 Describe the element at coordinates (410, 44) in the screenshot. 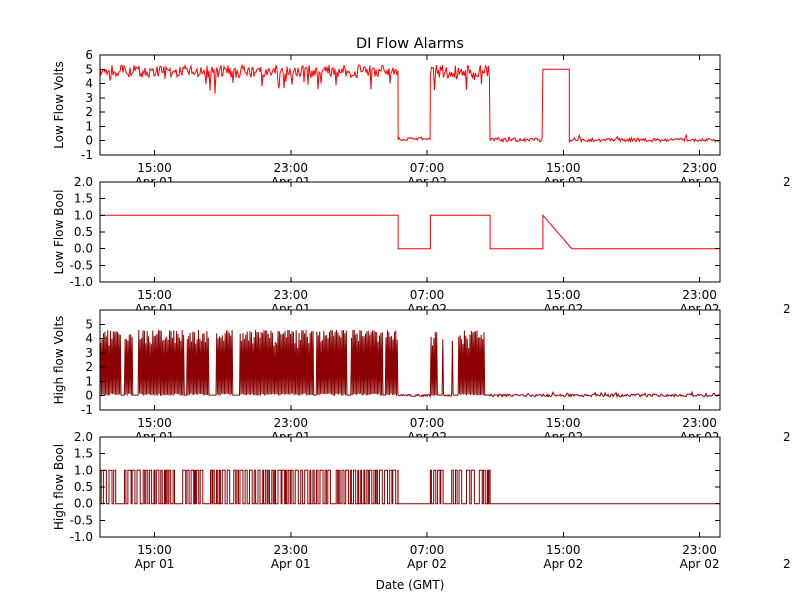

I see `chart-title: DI Flow Alarms` at that location.